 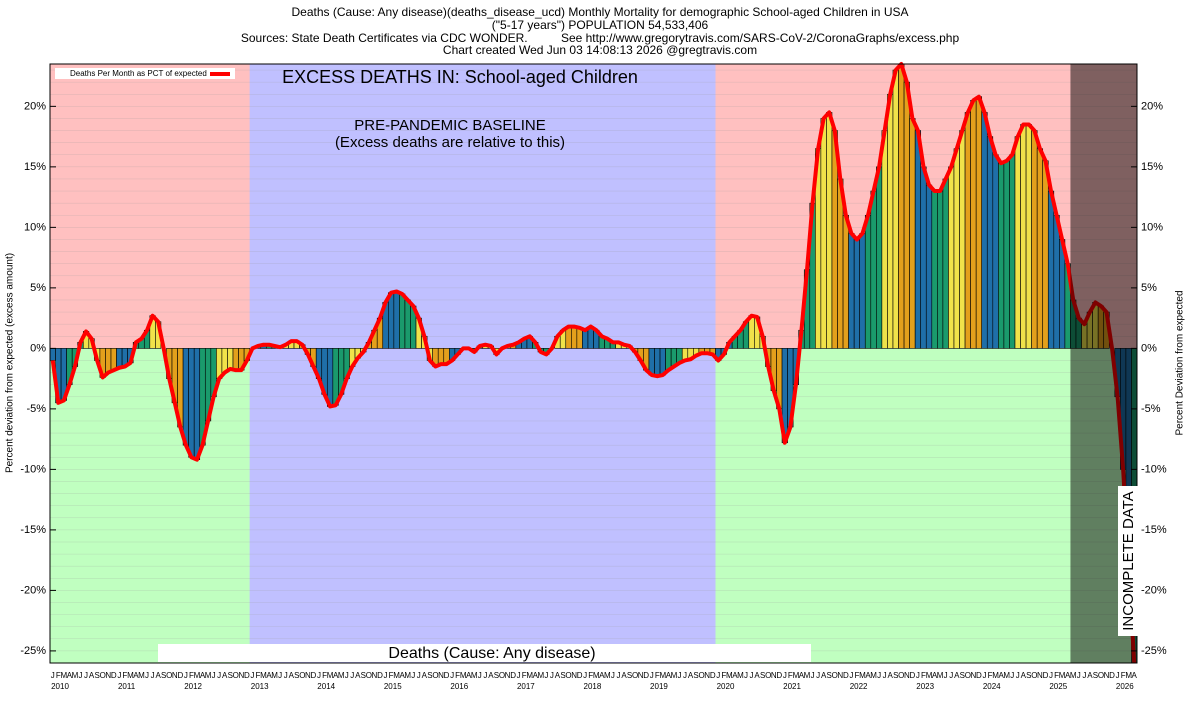 I want to click on y2-tick-label: 10%, so click(x=1152, y=227).